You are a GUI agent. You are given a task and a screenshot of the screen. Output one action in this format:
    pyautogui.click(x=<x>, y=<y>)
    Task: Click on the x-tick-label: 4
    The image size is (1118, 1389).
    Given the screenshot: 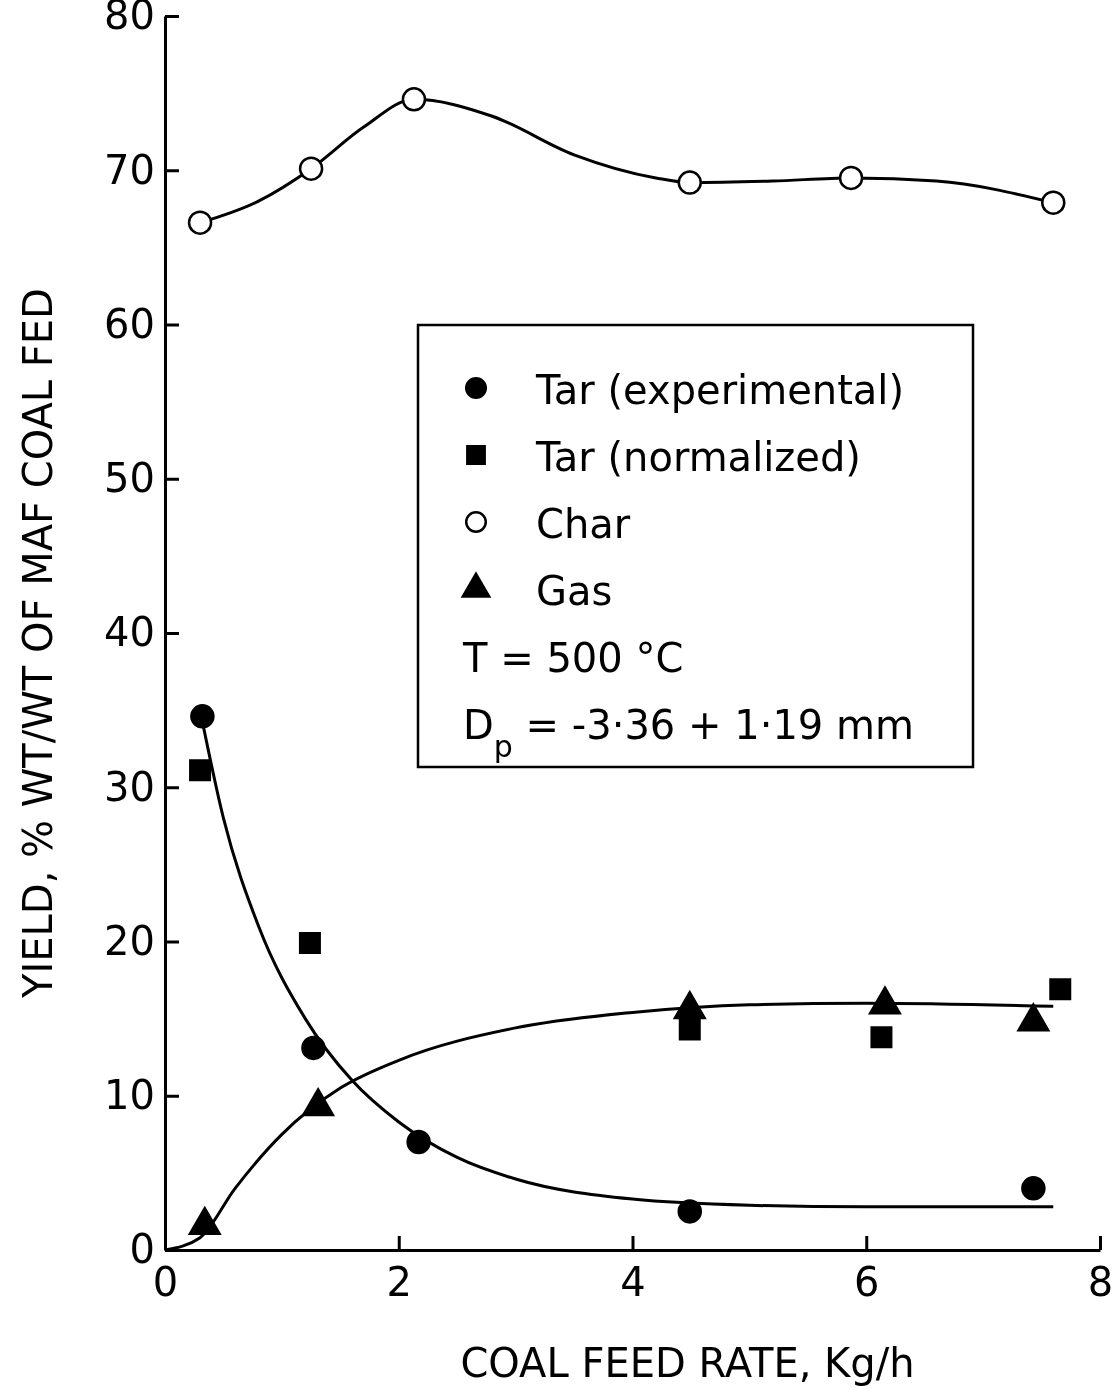 What is the action you would take?
    pyautogui.click(x=633, y=1282)
    